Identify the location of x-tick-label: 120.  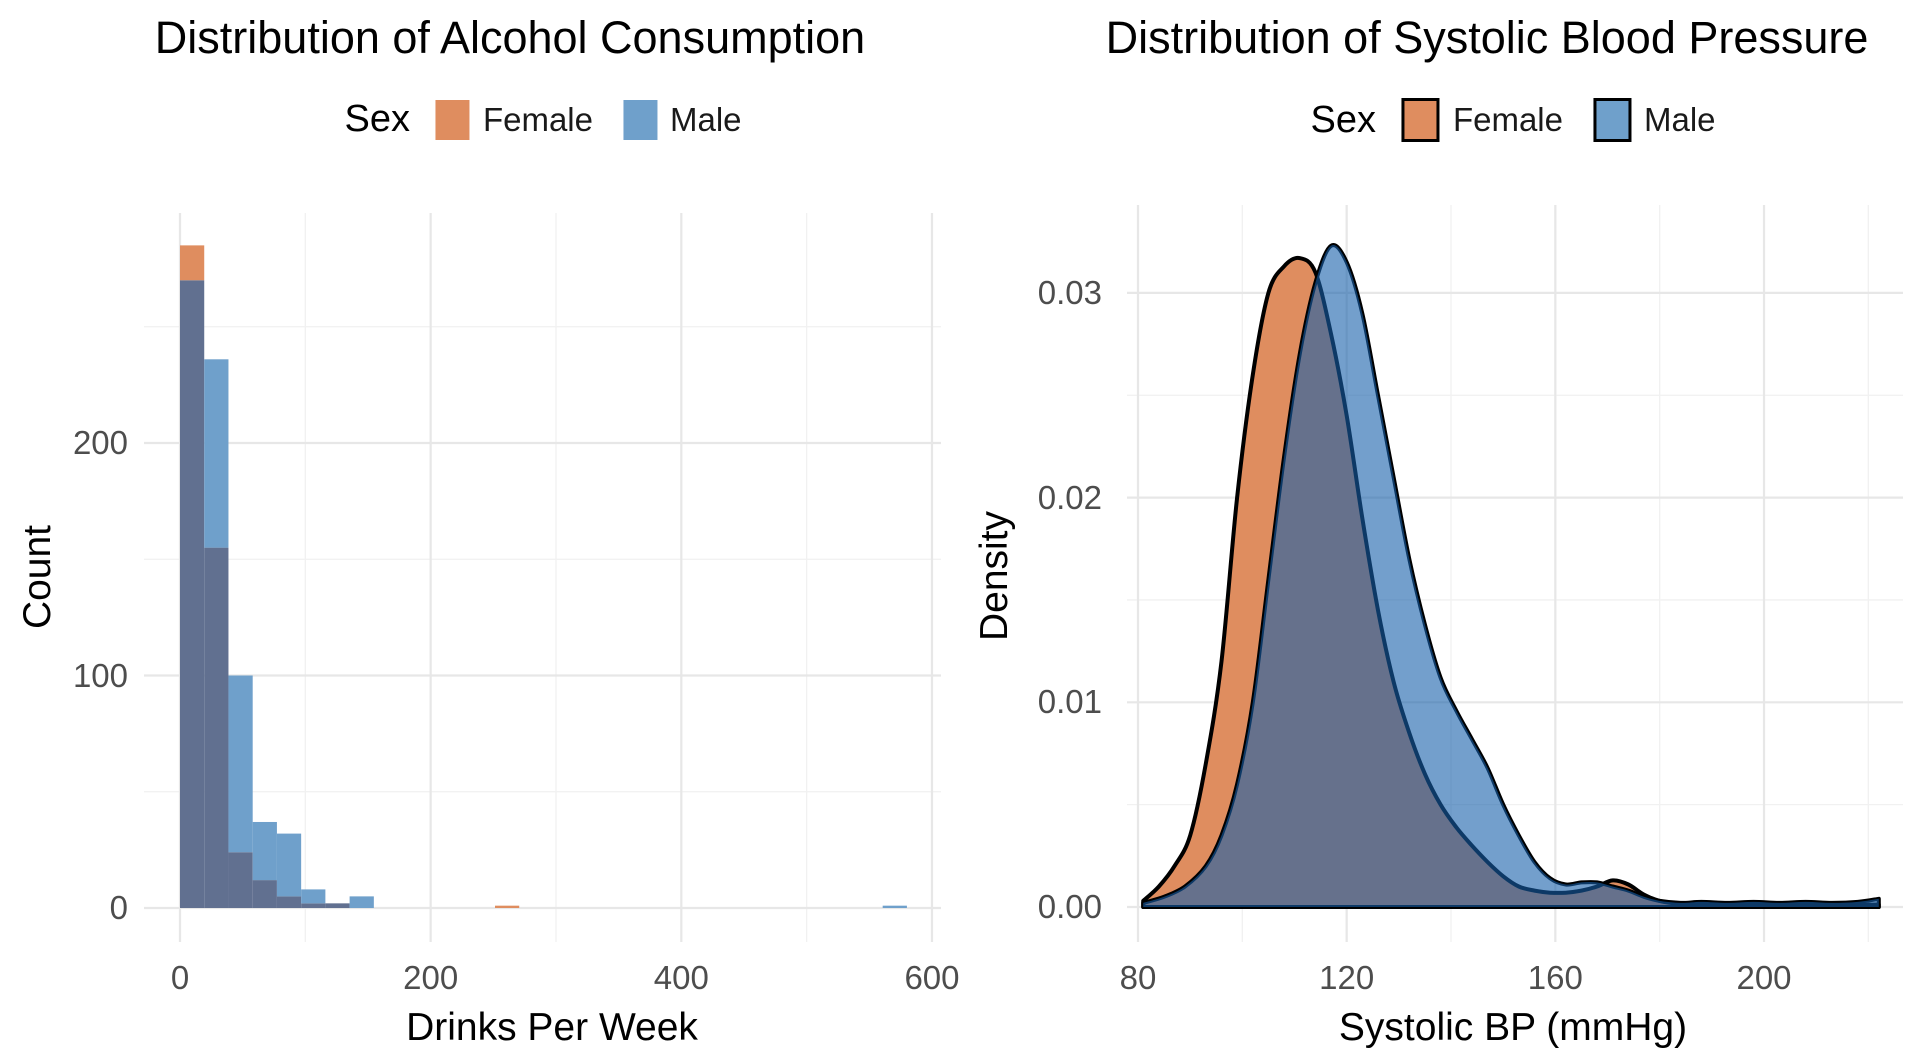
(1347, 977).